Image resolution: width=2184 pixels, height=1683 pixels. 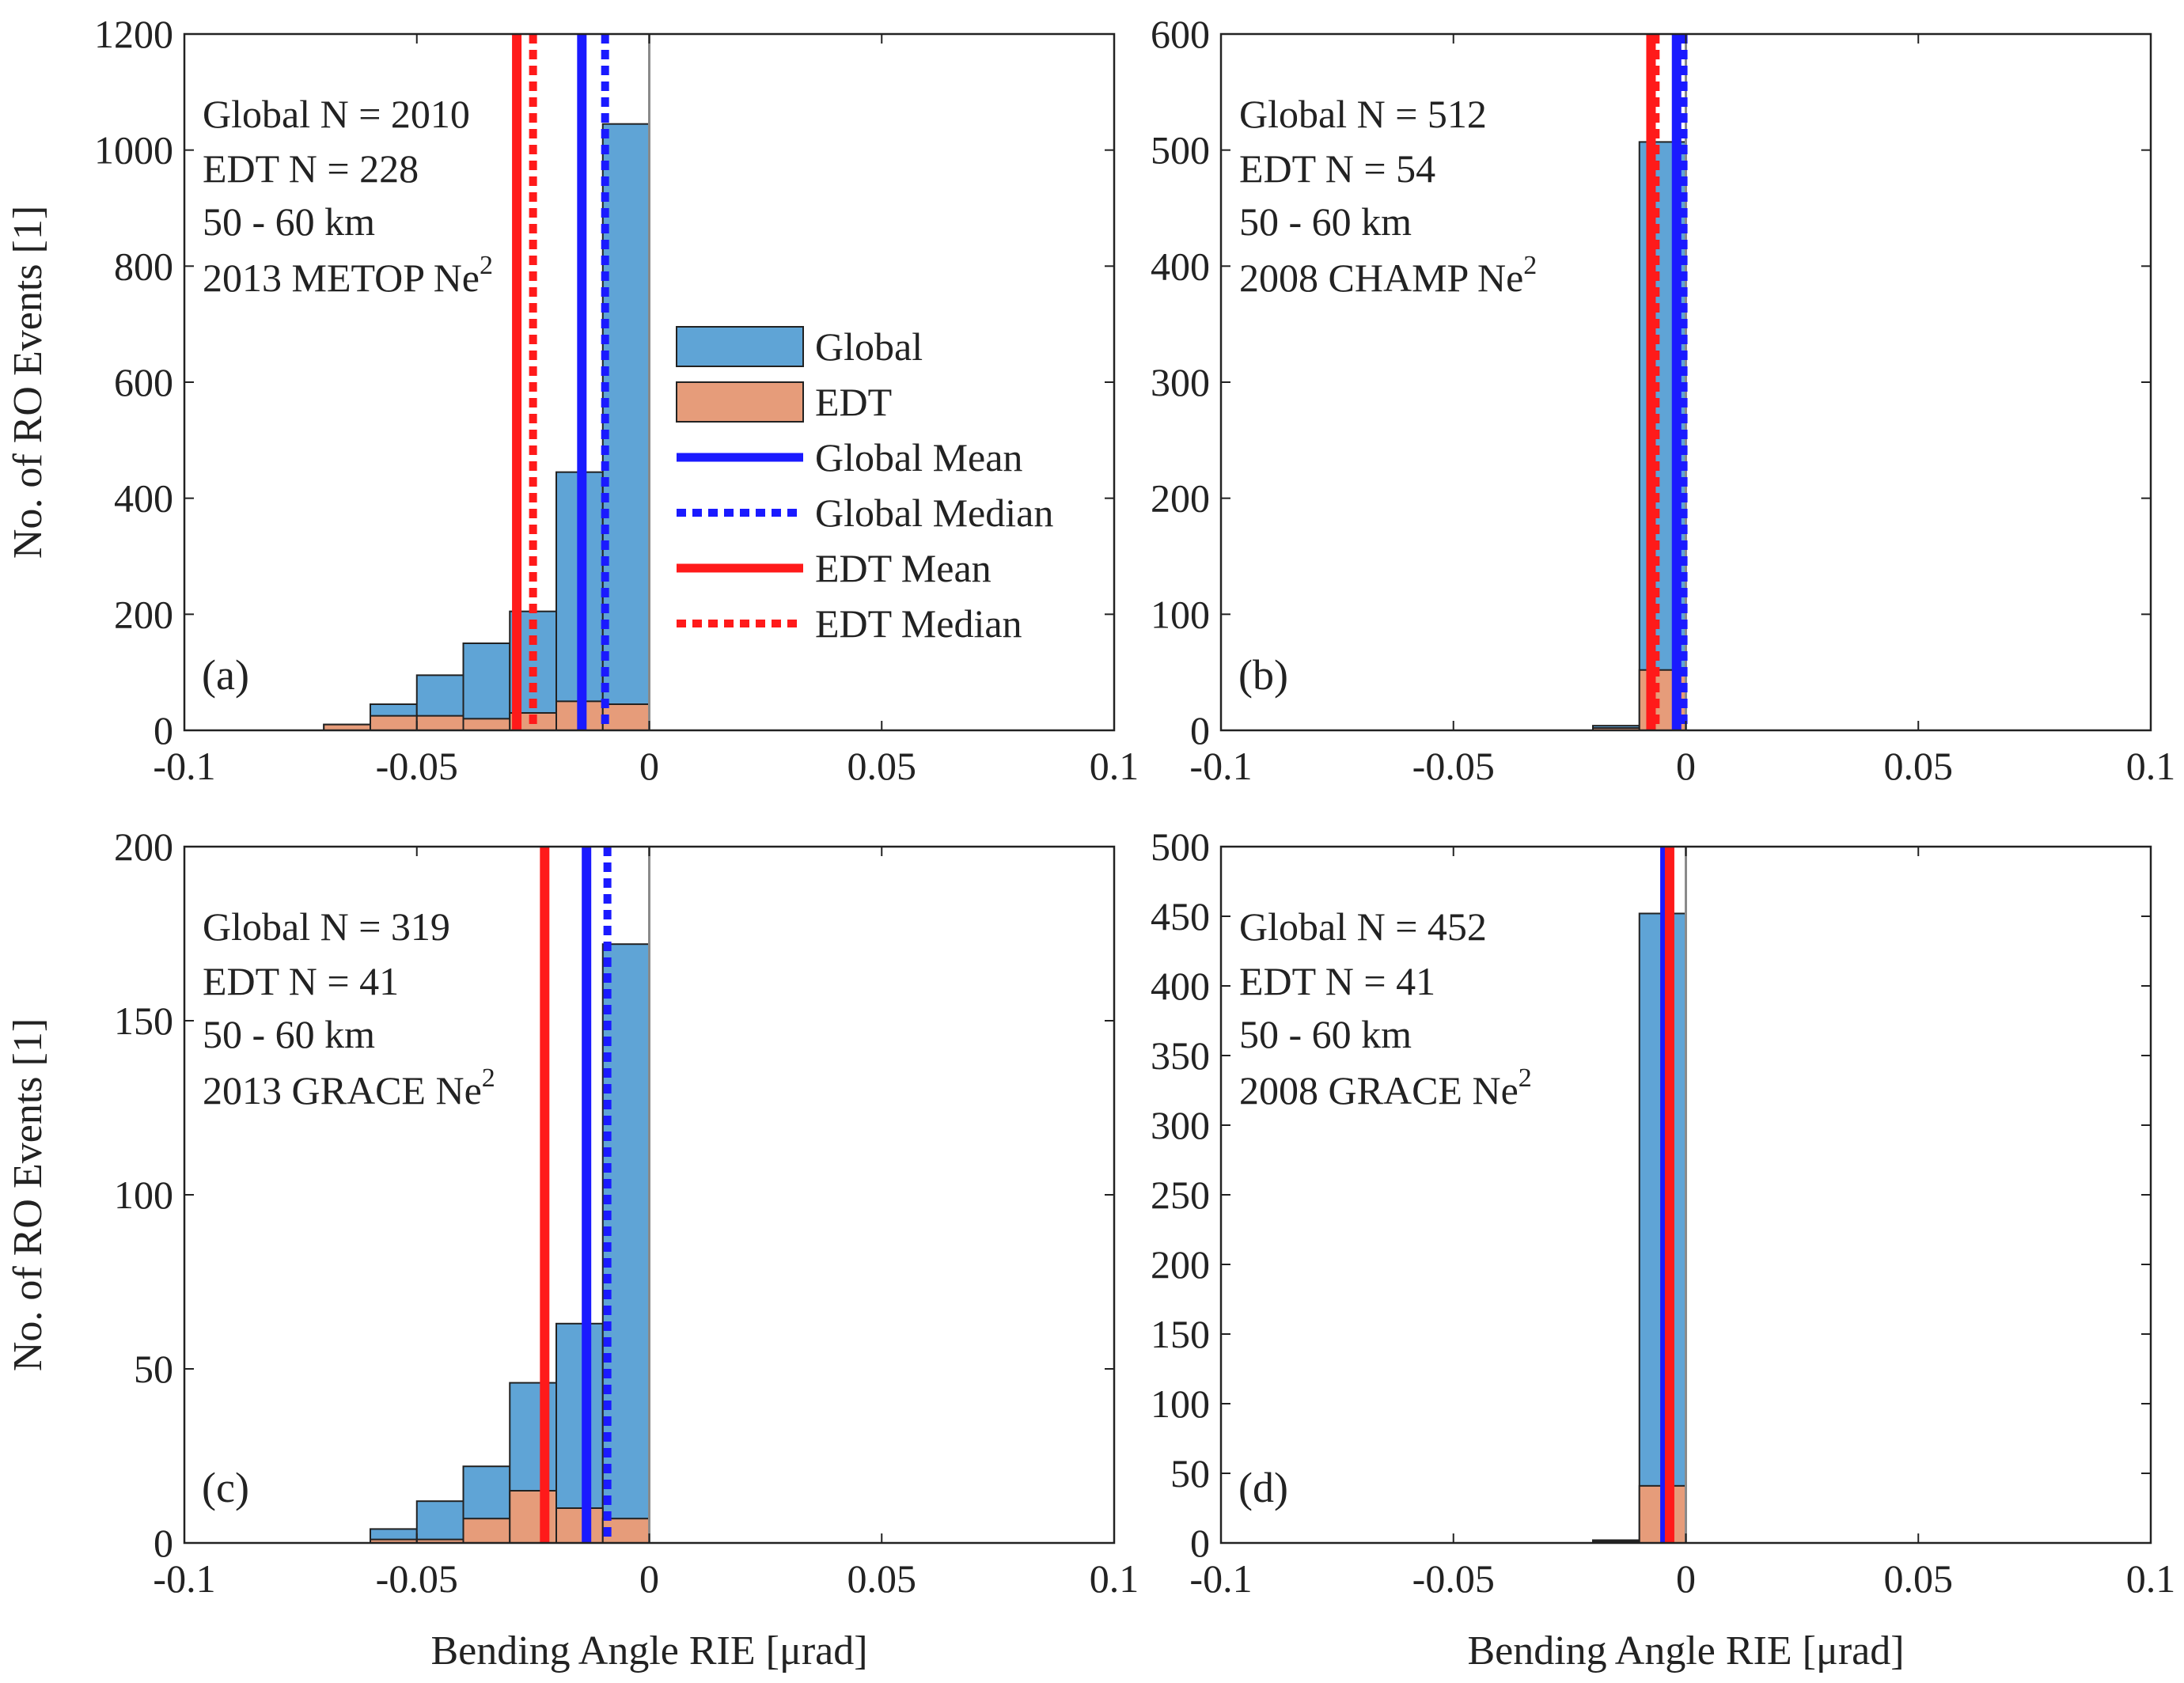 What do you see at coordinates (1180, 1195) in the screenshot?
I see `y-tick-label: 250` at bounding box center [1180, 1195].